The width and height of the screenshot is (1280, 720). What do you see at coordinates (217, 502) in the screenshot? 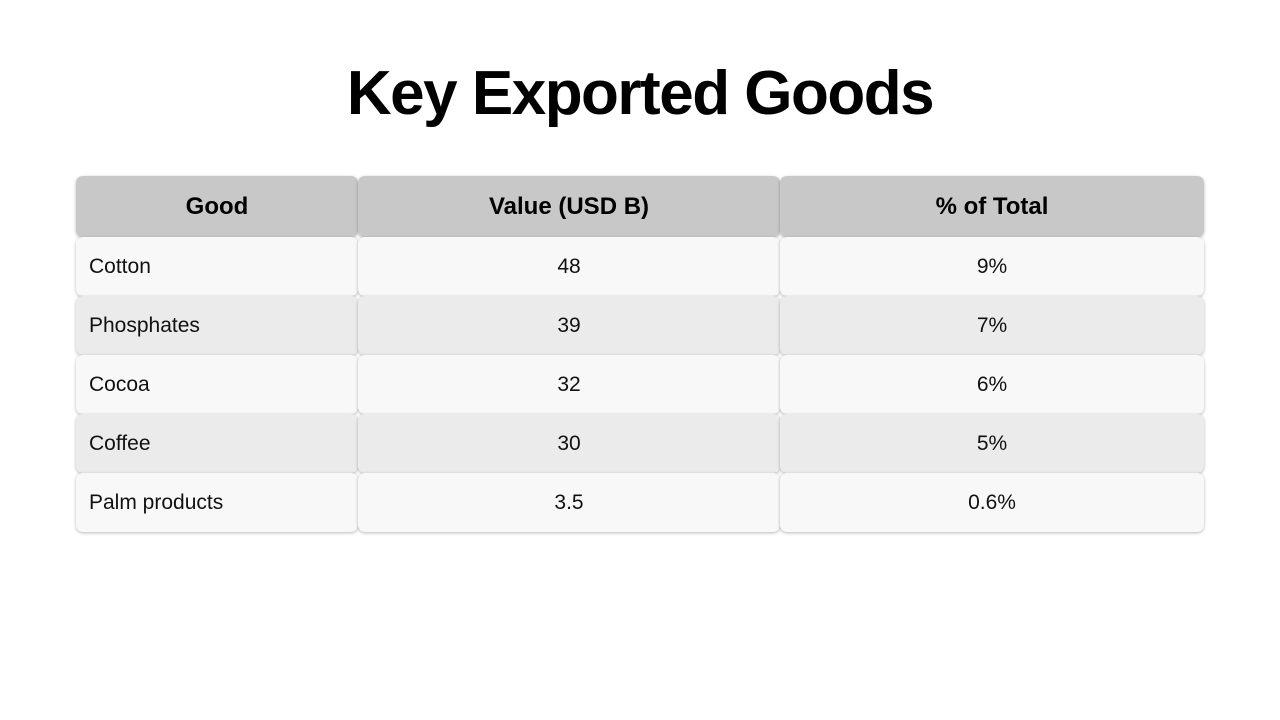
I see `cell-good: Palm products` at bounding box center [217, 502].